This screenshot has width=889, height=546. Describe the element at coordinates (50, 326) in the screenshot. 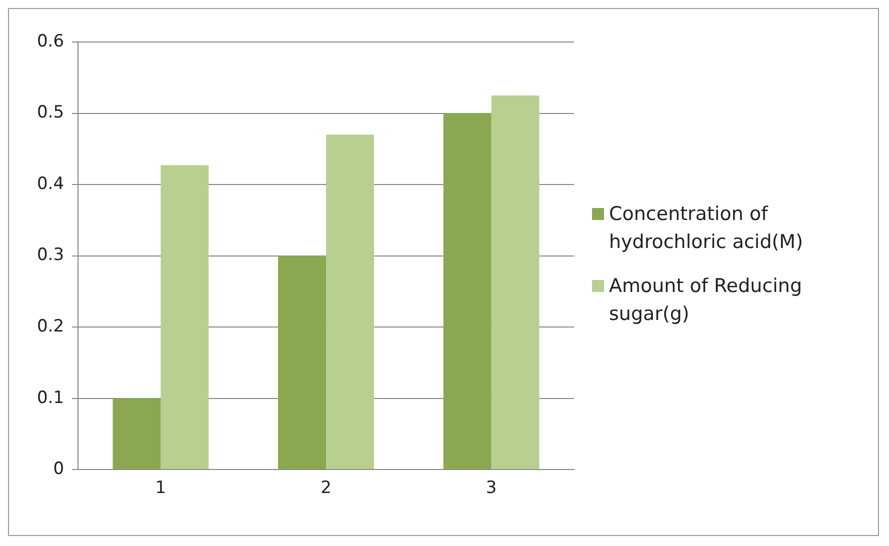

I see `y-tick-label: 0.2` at that location.